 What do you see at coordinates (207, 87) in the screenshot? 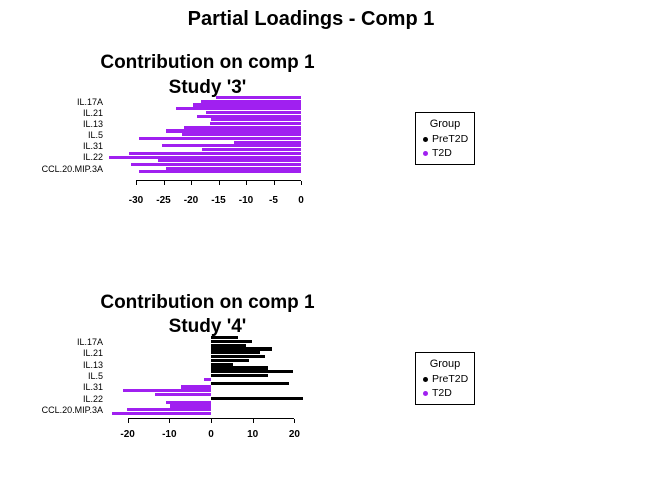
I see `chart-subtitle: Study '3'` at bounding box center [207, 87].